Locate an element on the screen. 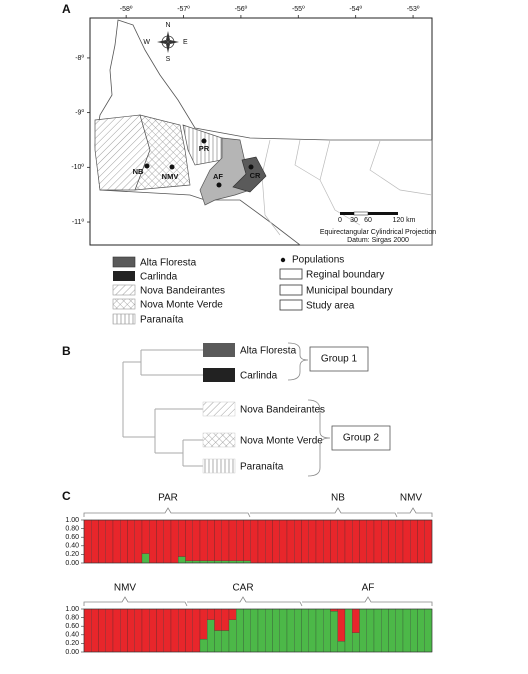 This screenshot has height=674, width=528. y-tick-label: 1.00 is located at coordinates (72, 609).